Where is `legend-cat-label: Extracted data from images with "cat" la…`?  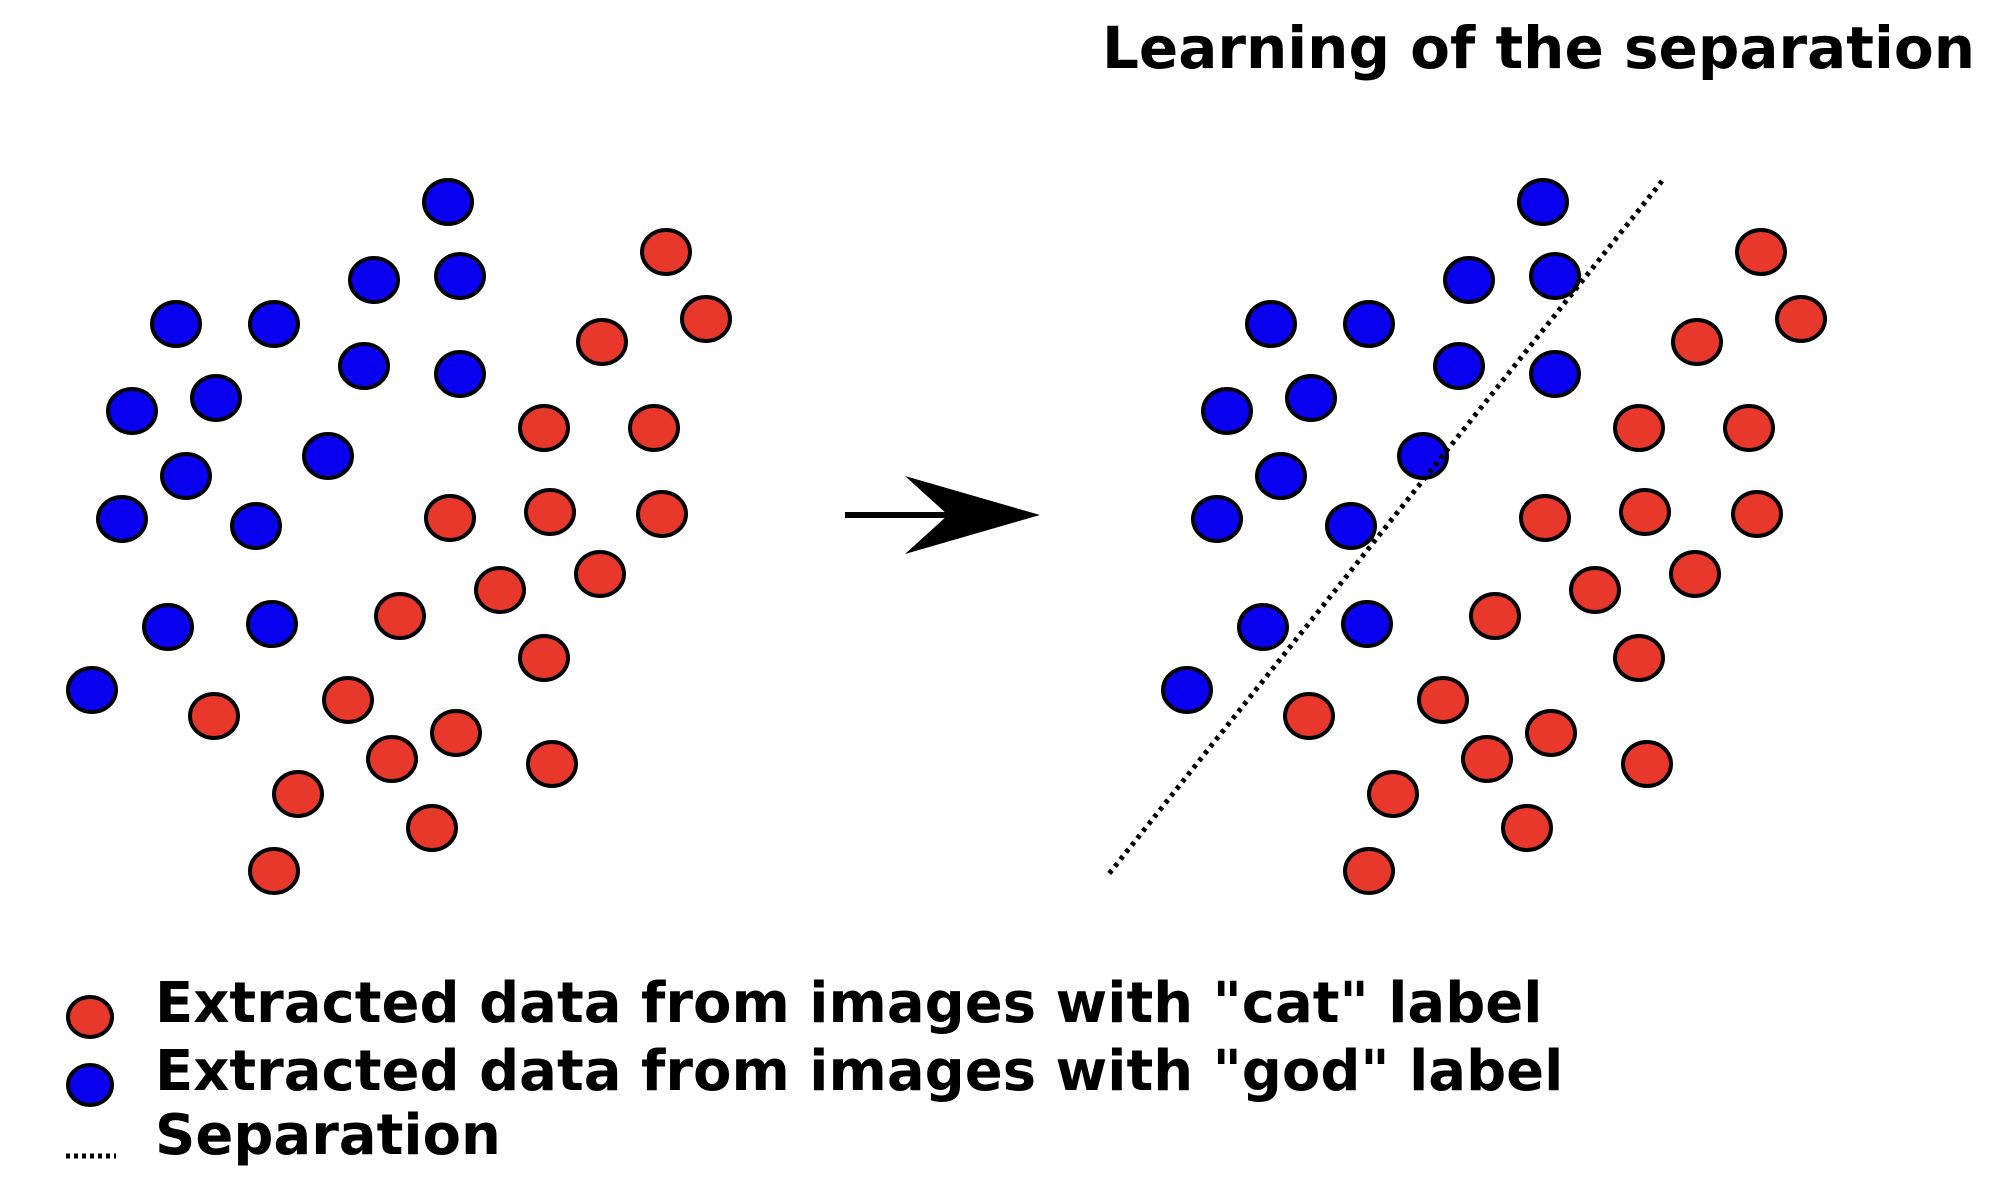
legend-cat-label: Extracted data from images with "cat" la… is located at coordinates (848, 1003).